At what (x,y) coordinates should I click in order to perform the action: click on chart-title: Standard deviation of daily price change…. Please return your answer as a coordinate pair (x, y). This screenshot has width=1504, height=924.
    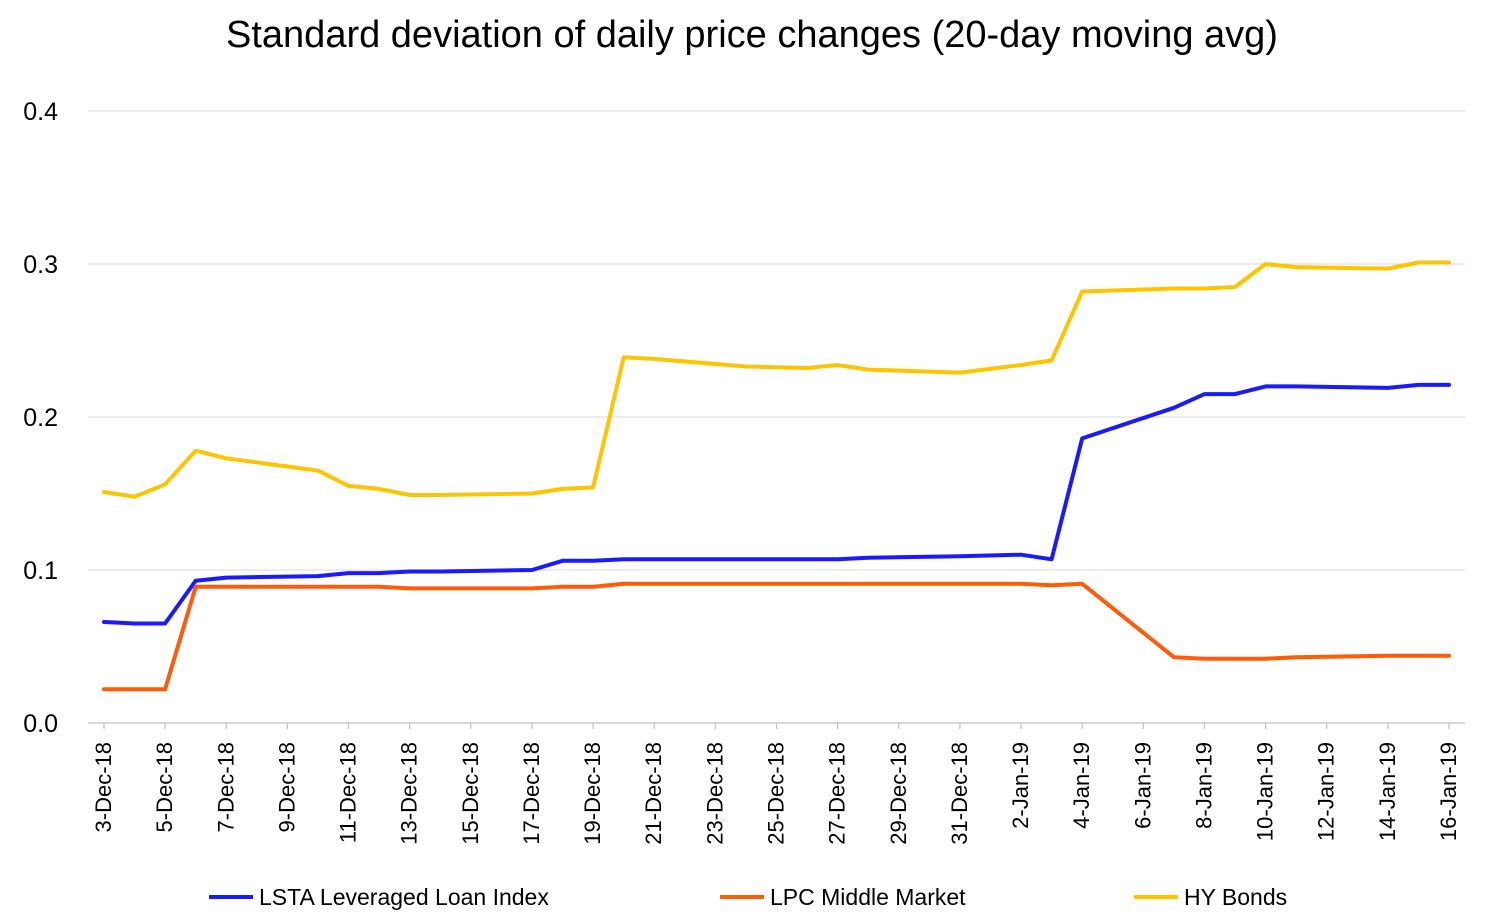
    Looking at the image, I should click on (752, 35).